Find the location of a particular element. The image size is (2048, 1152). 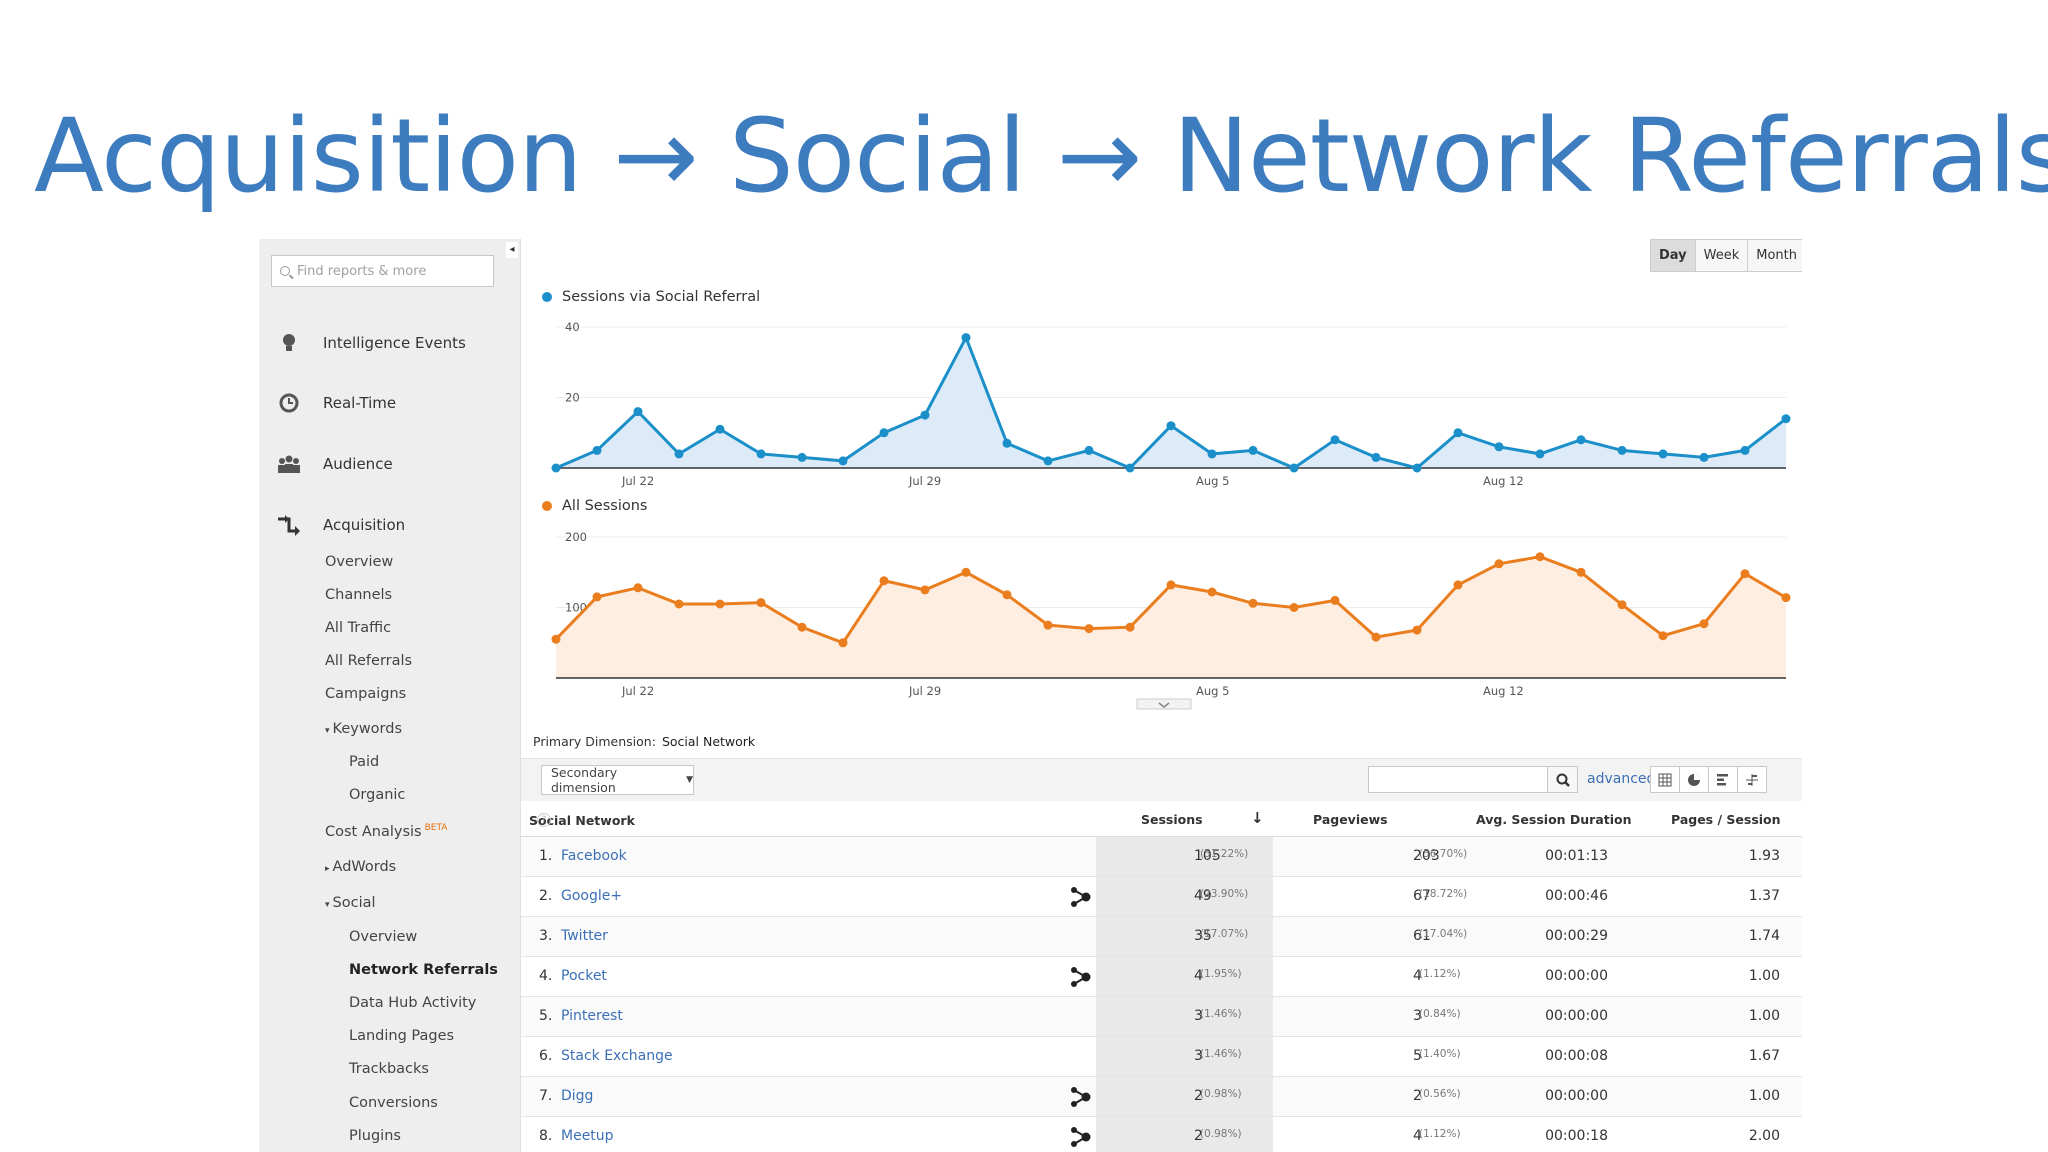

pie-view-icon is located at coordinates (1694, 779).